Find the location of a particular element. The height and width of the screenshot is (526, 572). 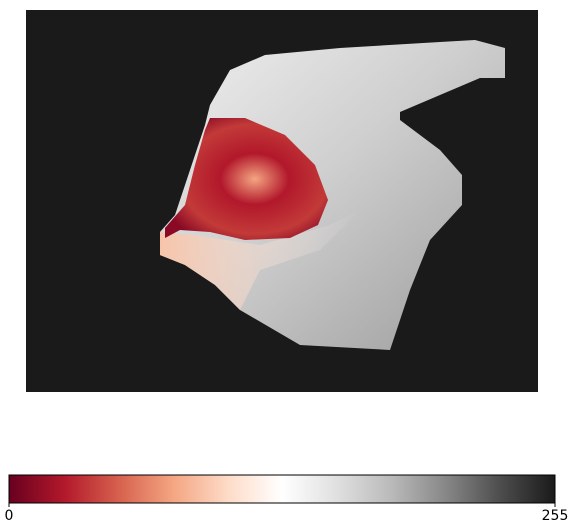

light-band is located at coordinates (260, 260).